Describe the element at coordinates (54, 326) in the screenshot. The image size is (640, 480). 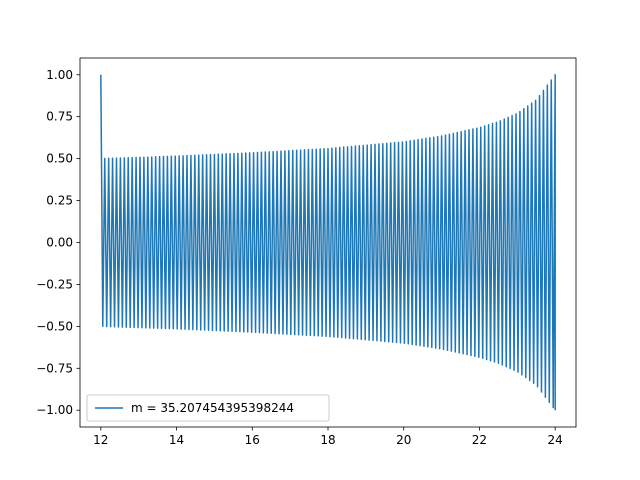
I see `y-tick-label: −0.50` at that location.